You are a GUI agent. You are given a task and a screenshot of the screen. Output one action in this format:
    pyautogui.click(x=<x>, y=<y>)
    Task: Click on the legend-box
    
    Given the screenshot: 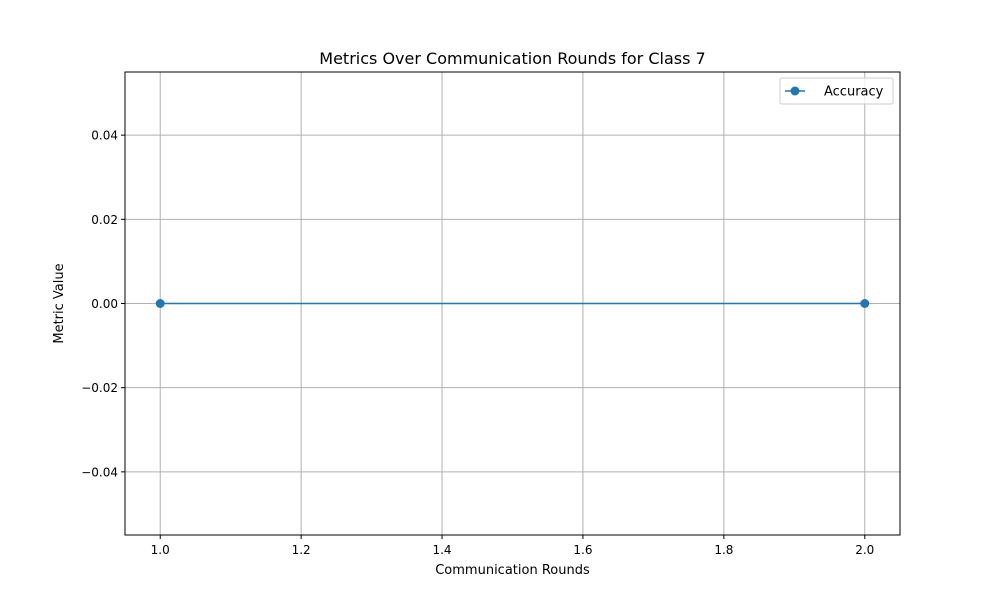 What is the action you would take?
    pyautogui.click(x=836, y=91)
    